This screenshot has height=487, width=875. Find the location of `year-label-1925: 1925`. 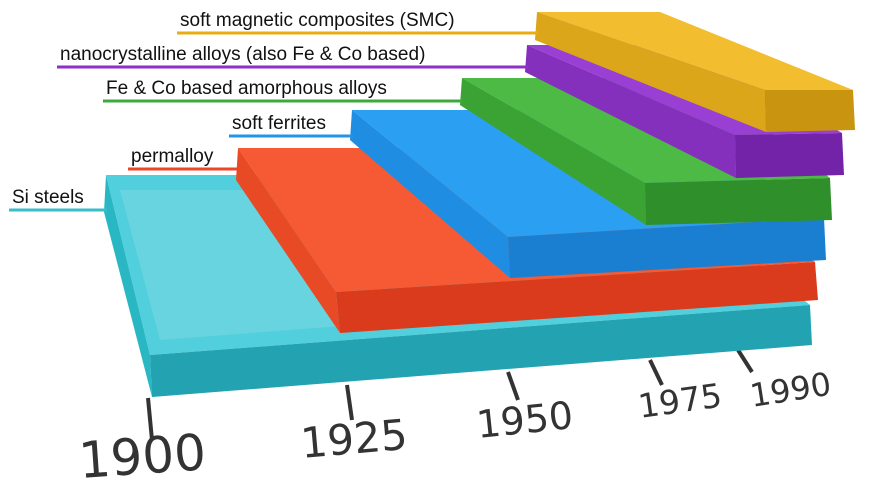

year-label-1925: 1925 is located at coordinates (354, 439).